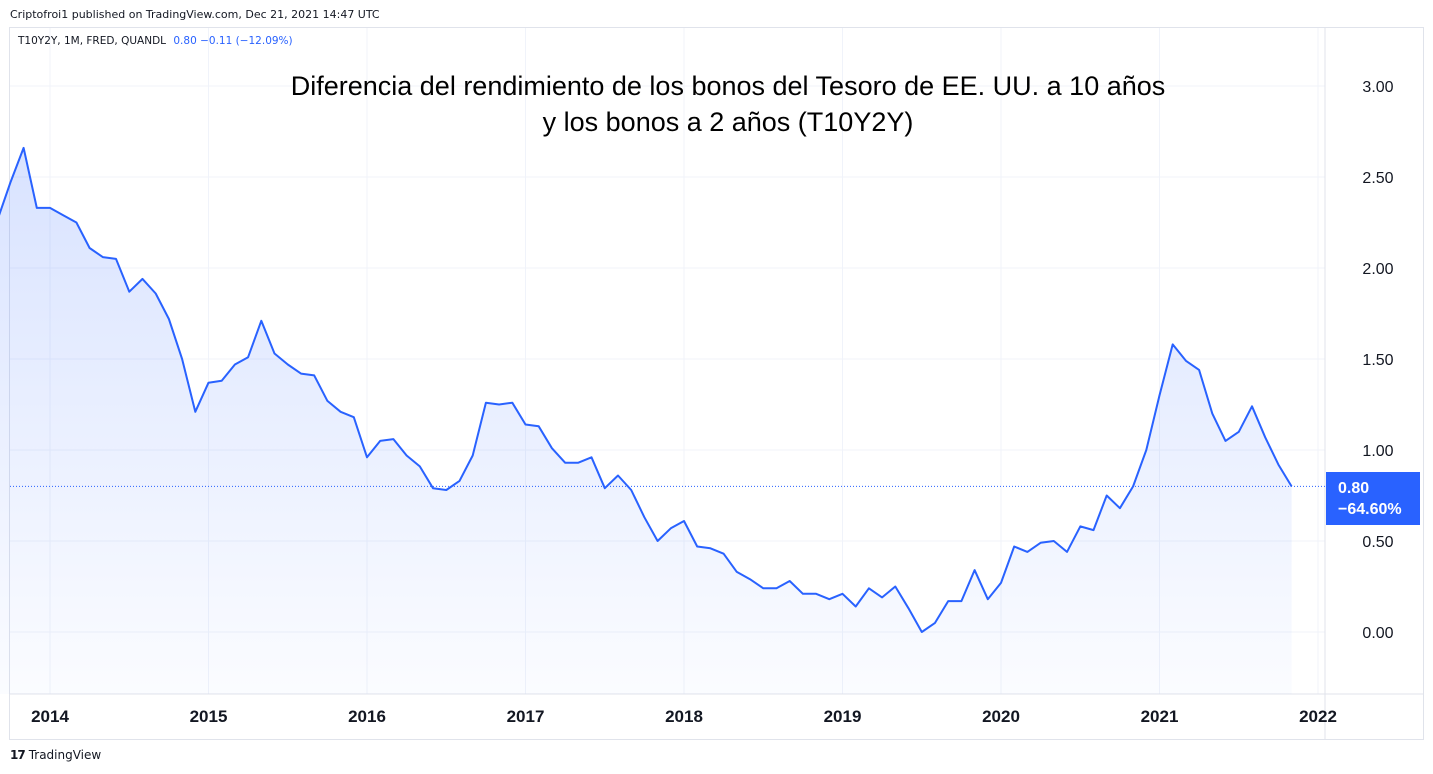 The height and width of the screenshot is (774, 1433). Describe the element at coordinates (684, 716) in the screenshot. I see `time-scale: 2014 2015 2016 2017 2018 2019 2020 2021 2022` at that location.